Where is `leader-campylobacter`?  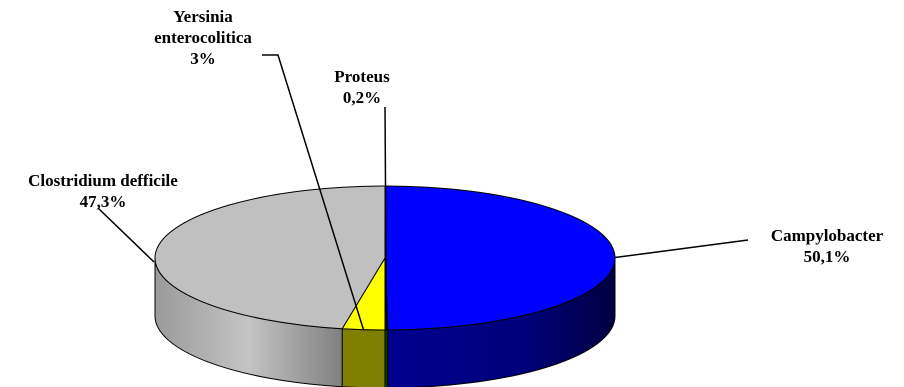
leader-campylobacter is located at coordinates (681, 249).